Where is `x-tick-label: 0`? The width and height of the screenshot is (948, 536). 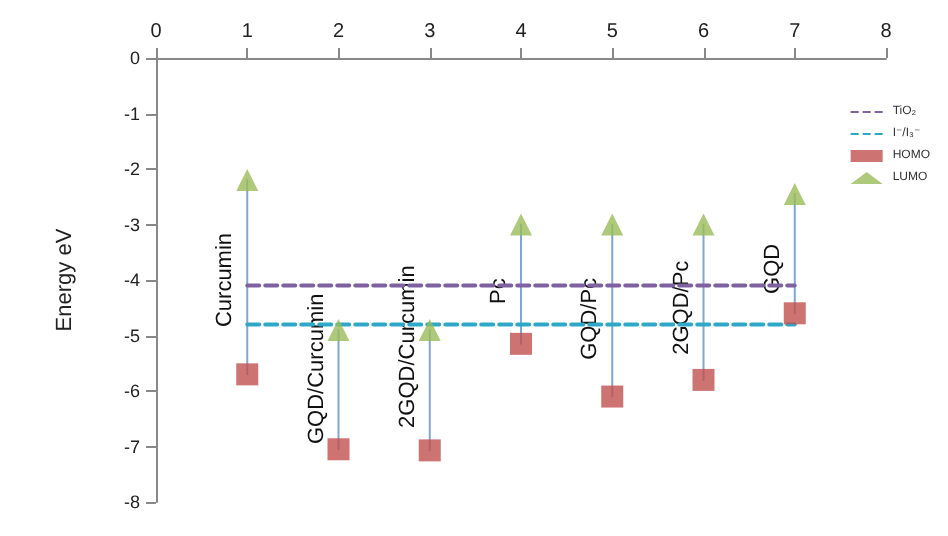
x-tick-label: 0 is located at coordinates (156, 32).